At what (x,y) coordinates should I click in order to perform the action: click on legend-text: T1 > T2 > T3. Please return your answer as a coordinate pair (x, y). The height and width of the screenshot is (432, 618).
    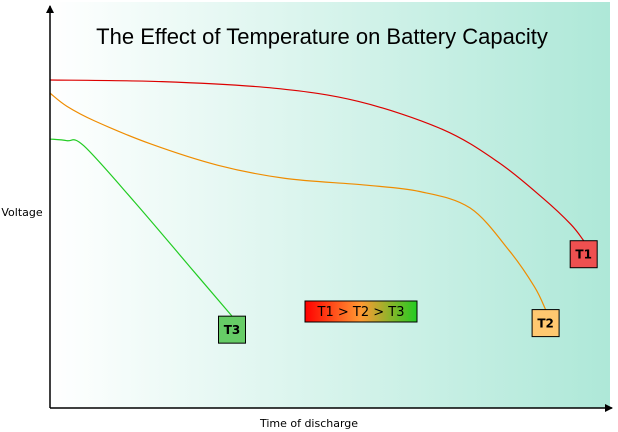
    Looking at the image, I should click on (361, 312).